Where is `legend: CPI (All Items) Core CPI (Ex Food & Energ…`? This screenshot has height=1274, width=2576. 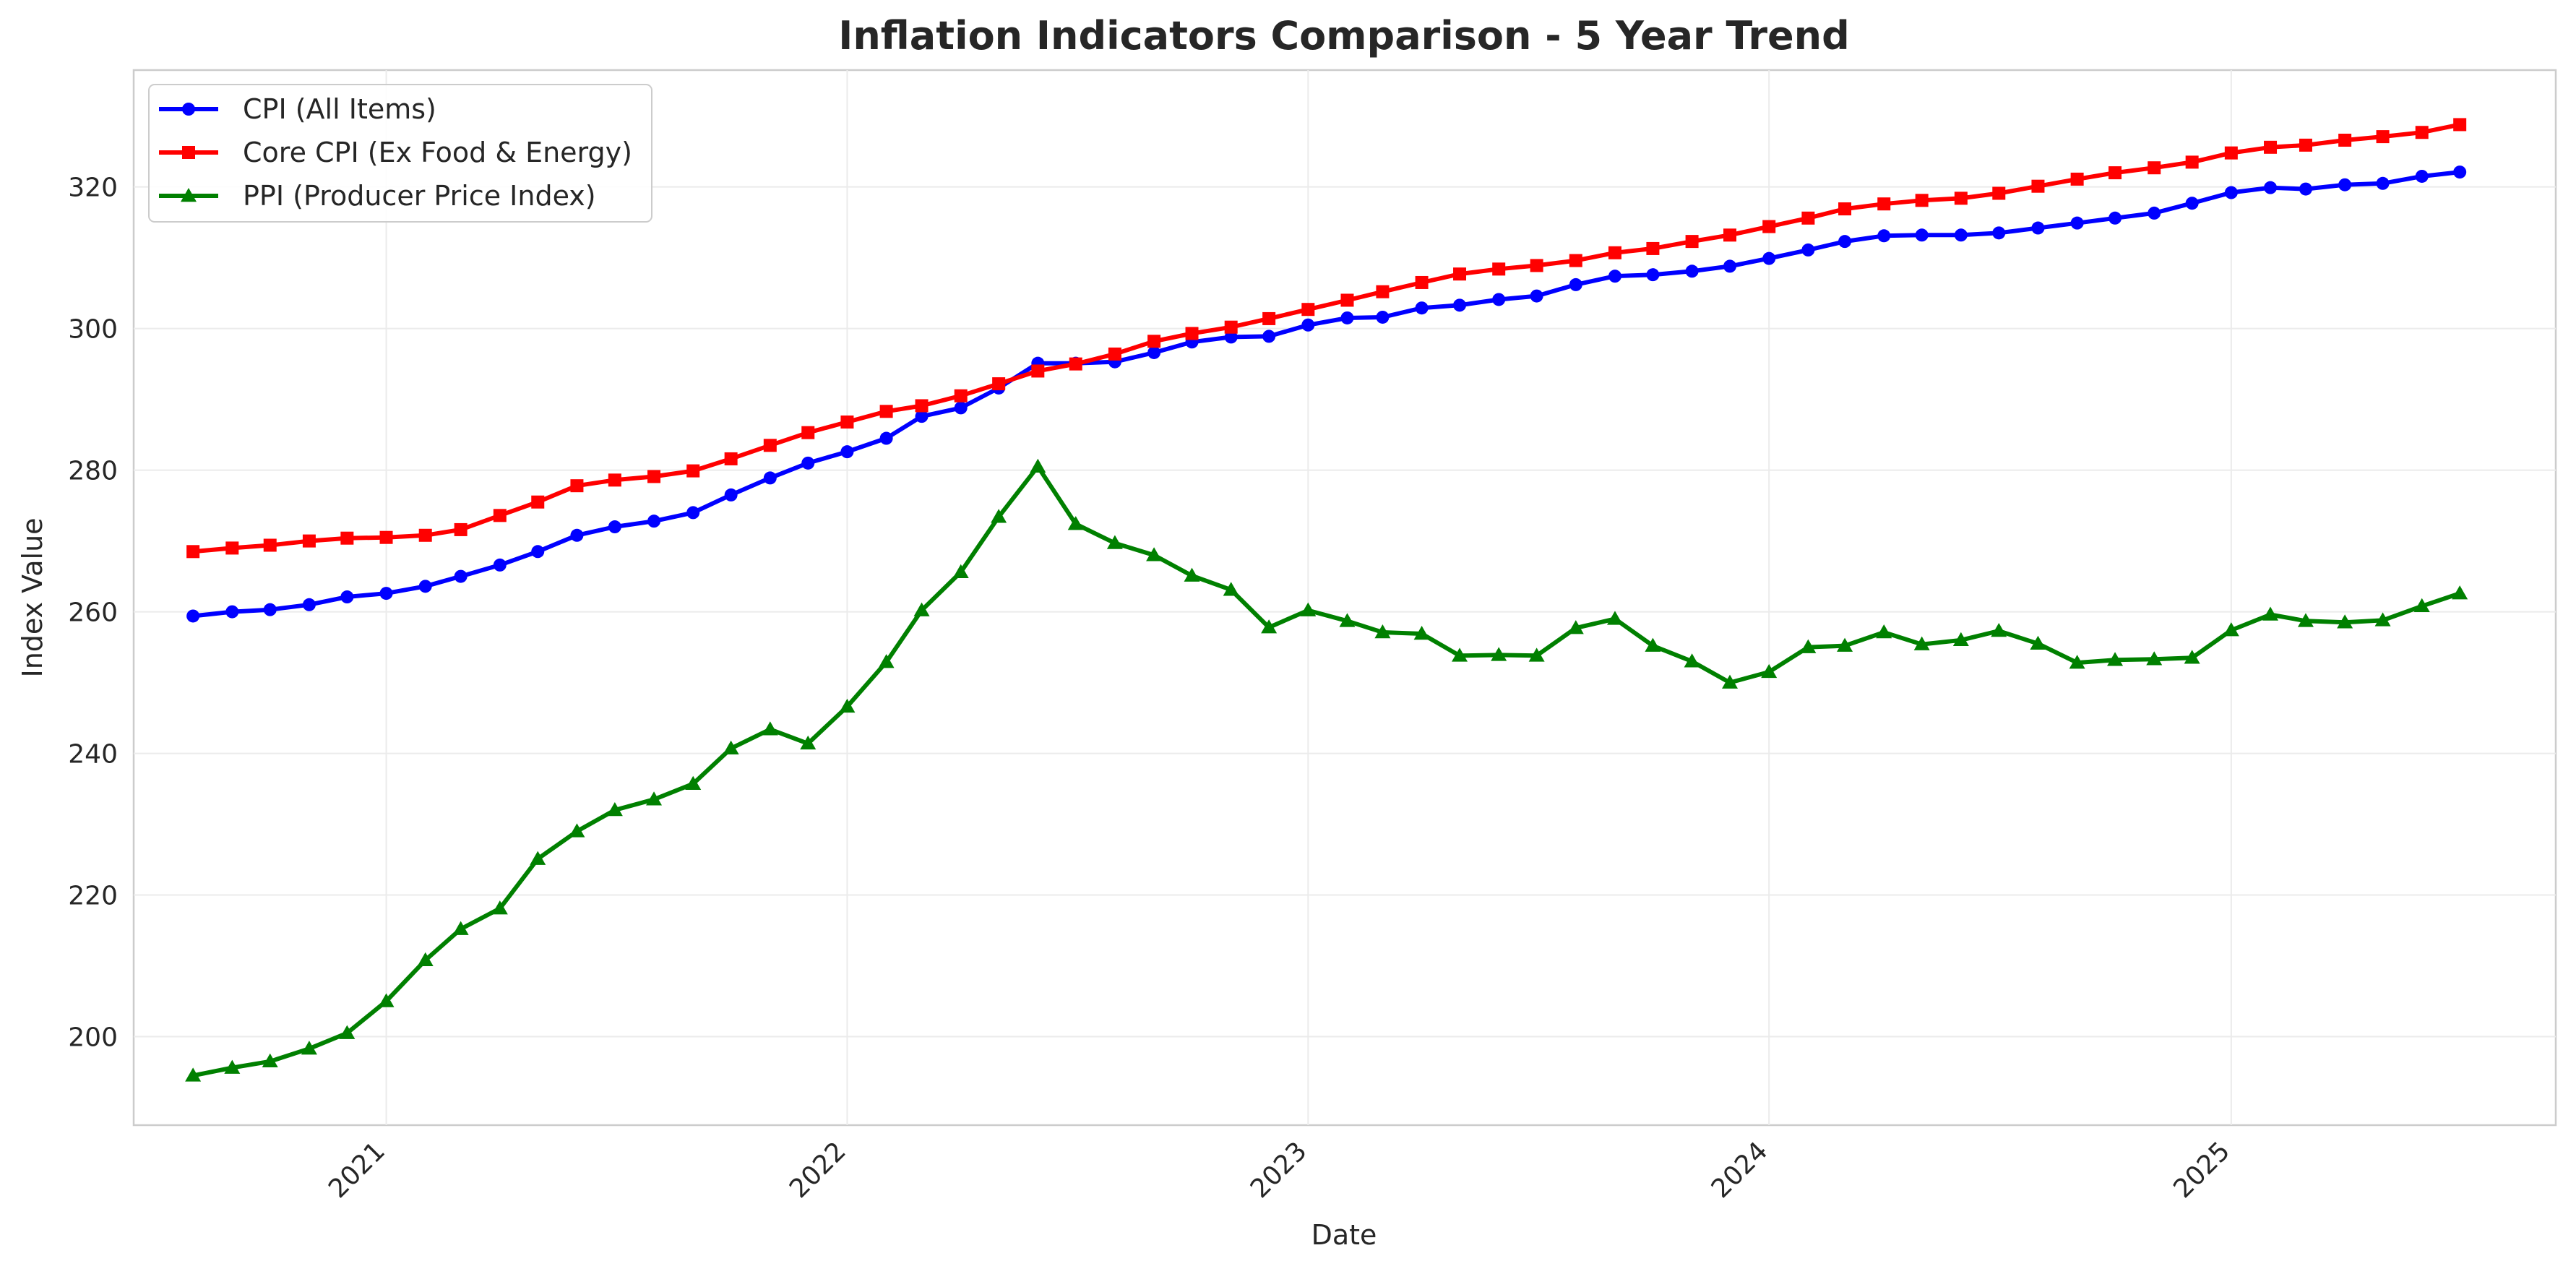 legend: CPI (All Items) Core CPI (Ex Food & Energ… is located at coordinates (400, 153).